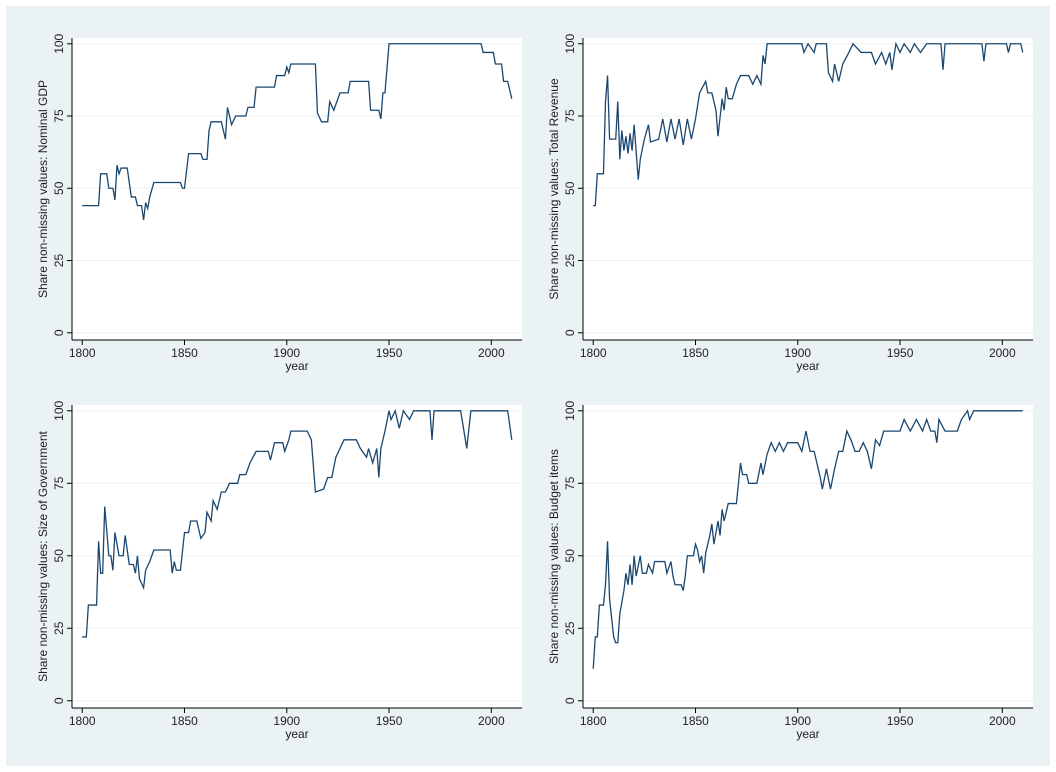 This screenshot has height=772, width=1056. What do you see at coordinates (554, 189) in the screenshot?
I see `y-axis-label: Share non-missing values: Total Revenue` at bounding box center [554, 189].